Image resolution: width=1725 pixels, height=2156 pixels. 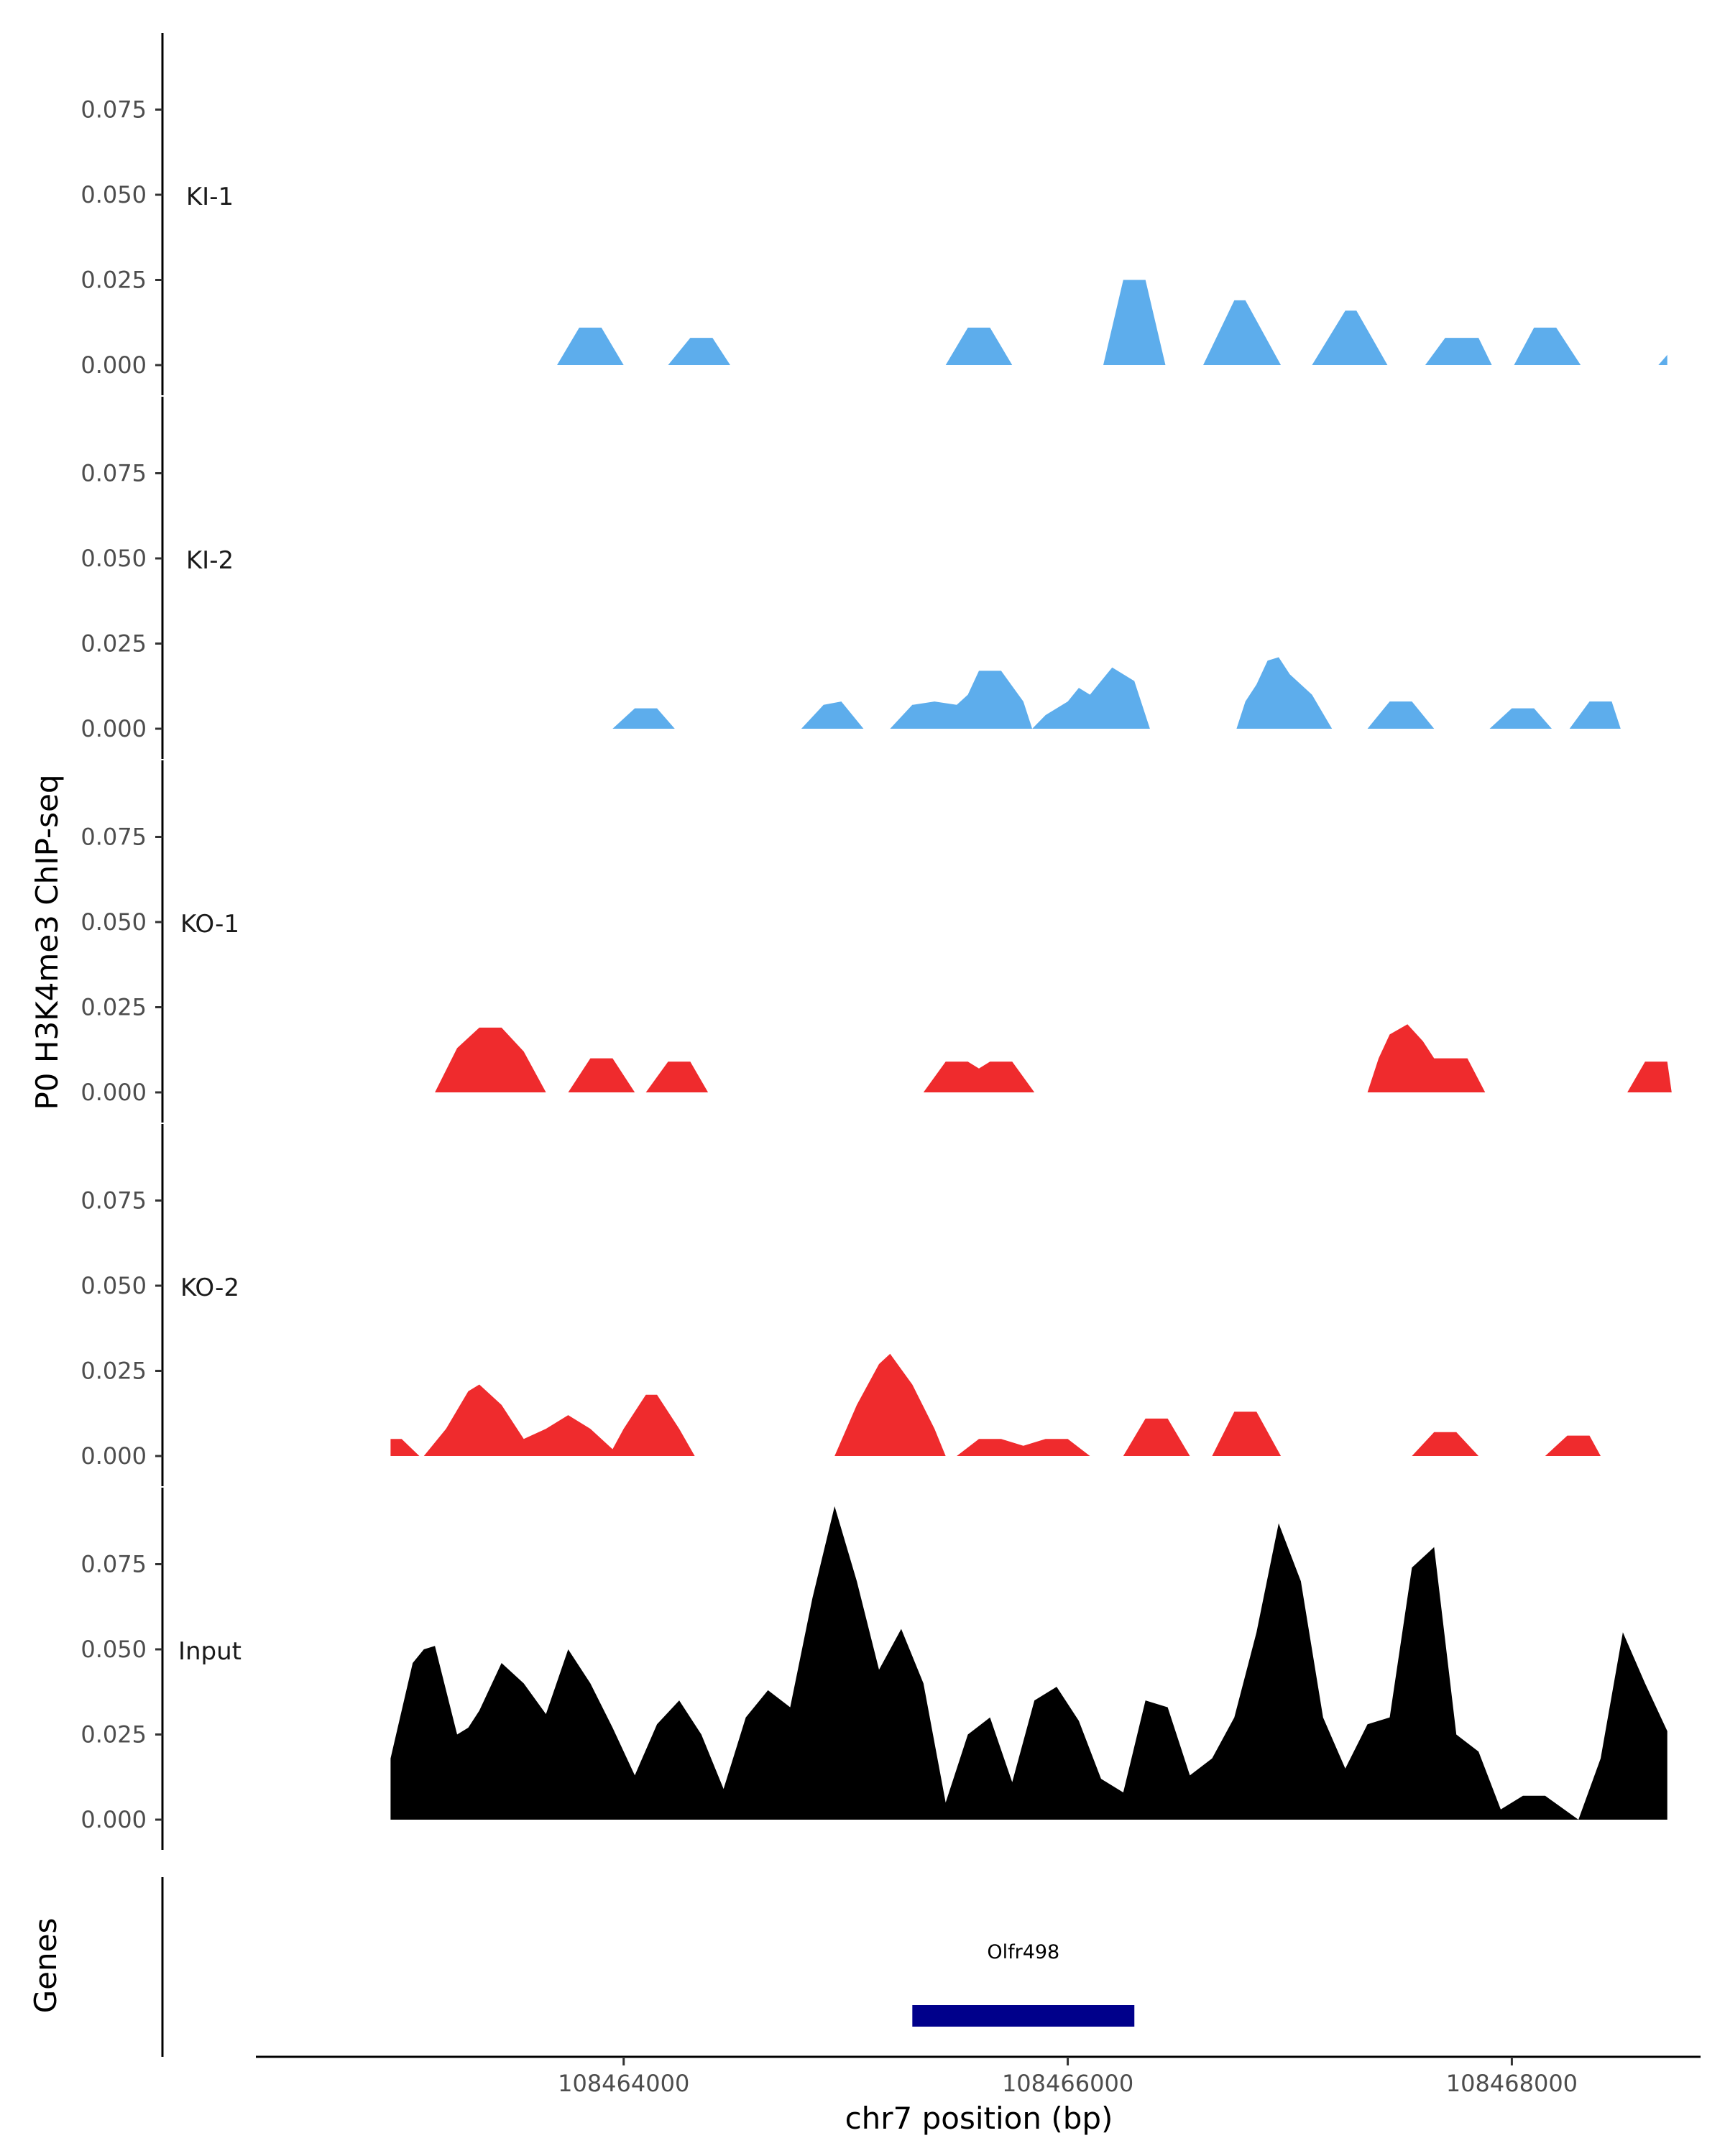 I want to click on genes-panel: Genes Olfr498, so click(x=581, y=1967).